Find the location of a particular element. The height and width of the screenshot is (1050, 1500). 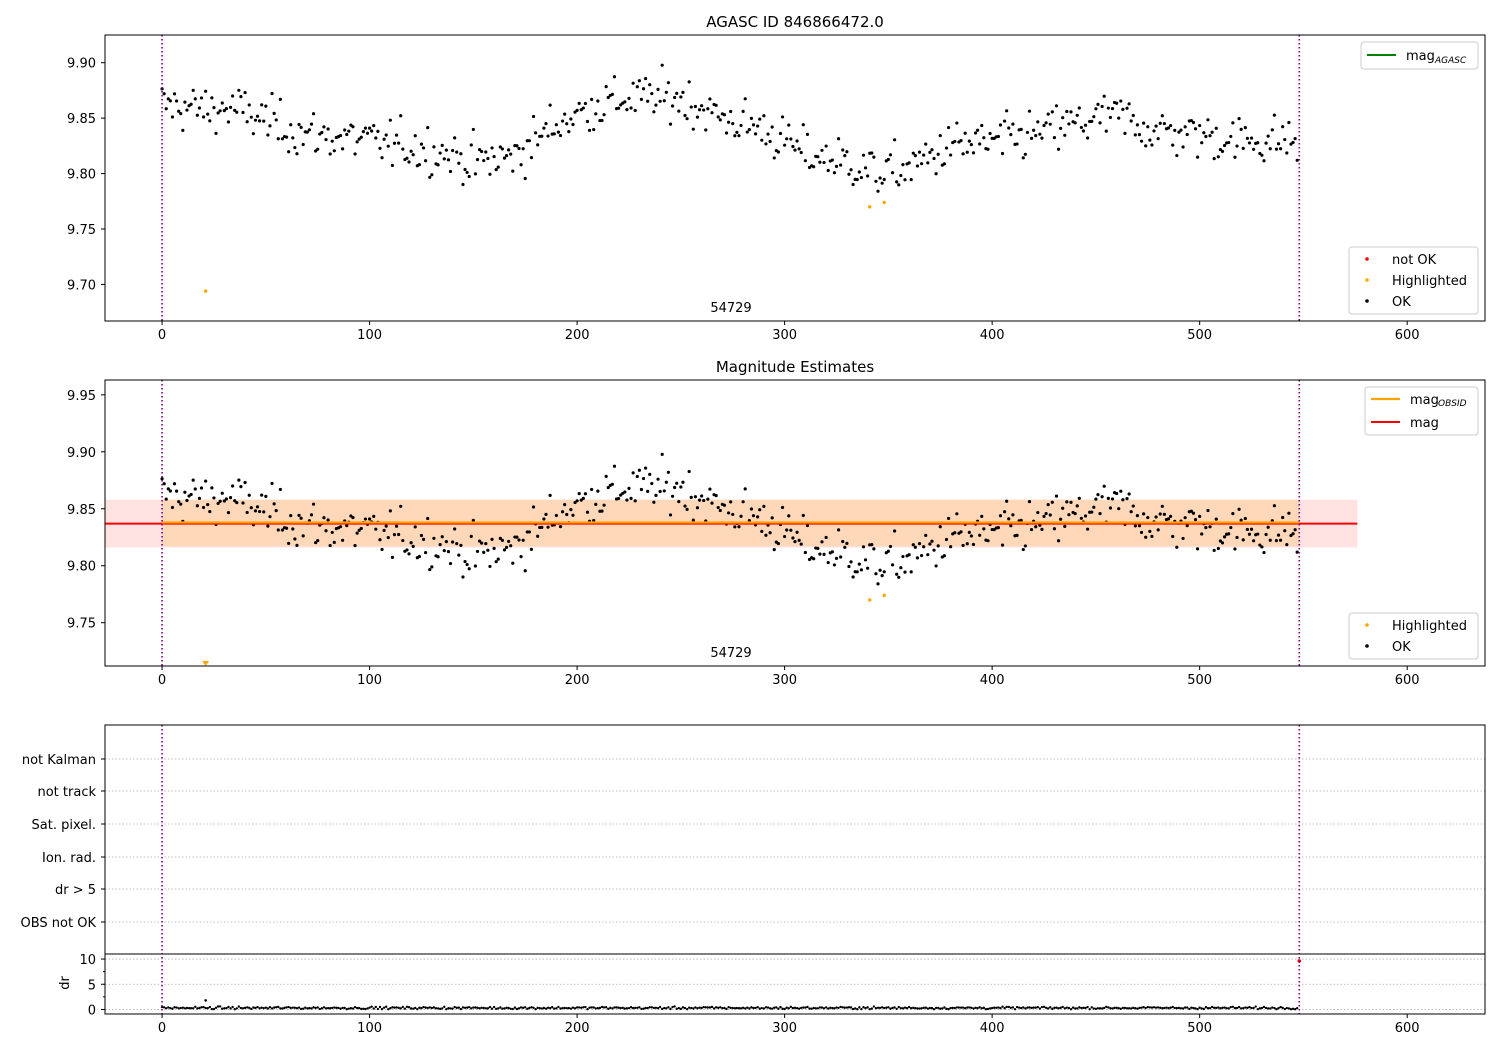

dr-ytick-label: 0 is located at coordinates (92, 1010).